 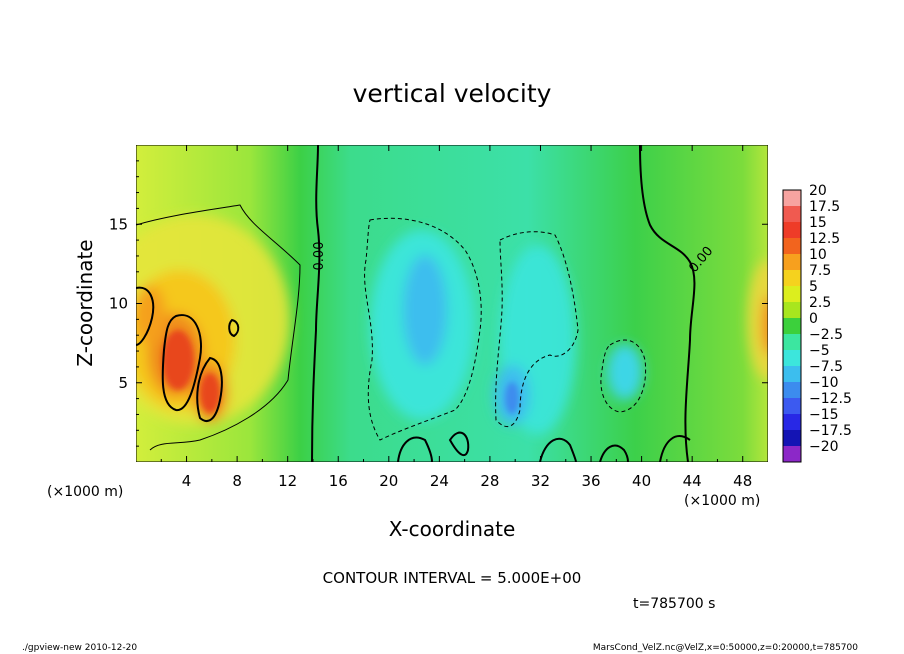 I want to click on x-tick-label: 32, so click(x=540, y=481).